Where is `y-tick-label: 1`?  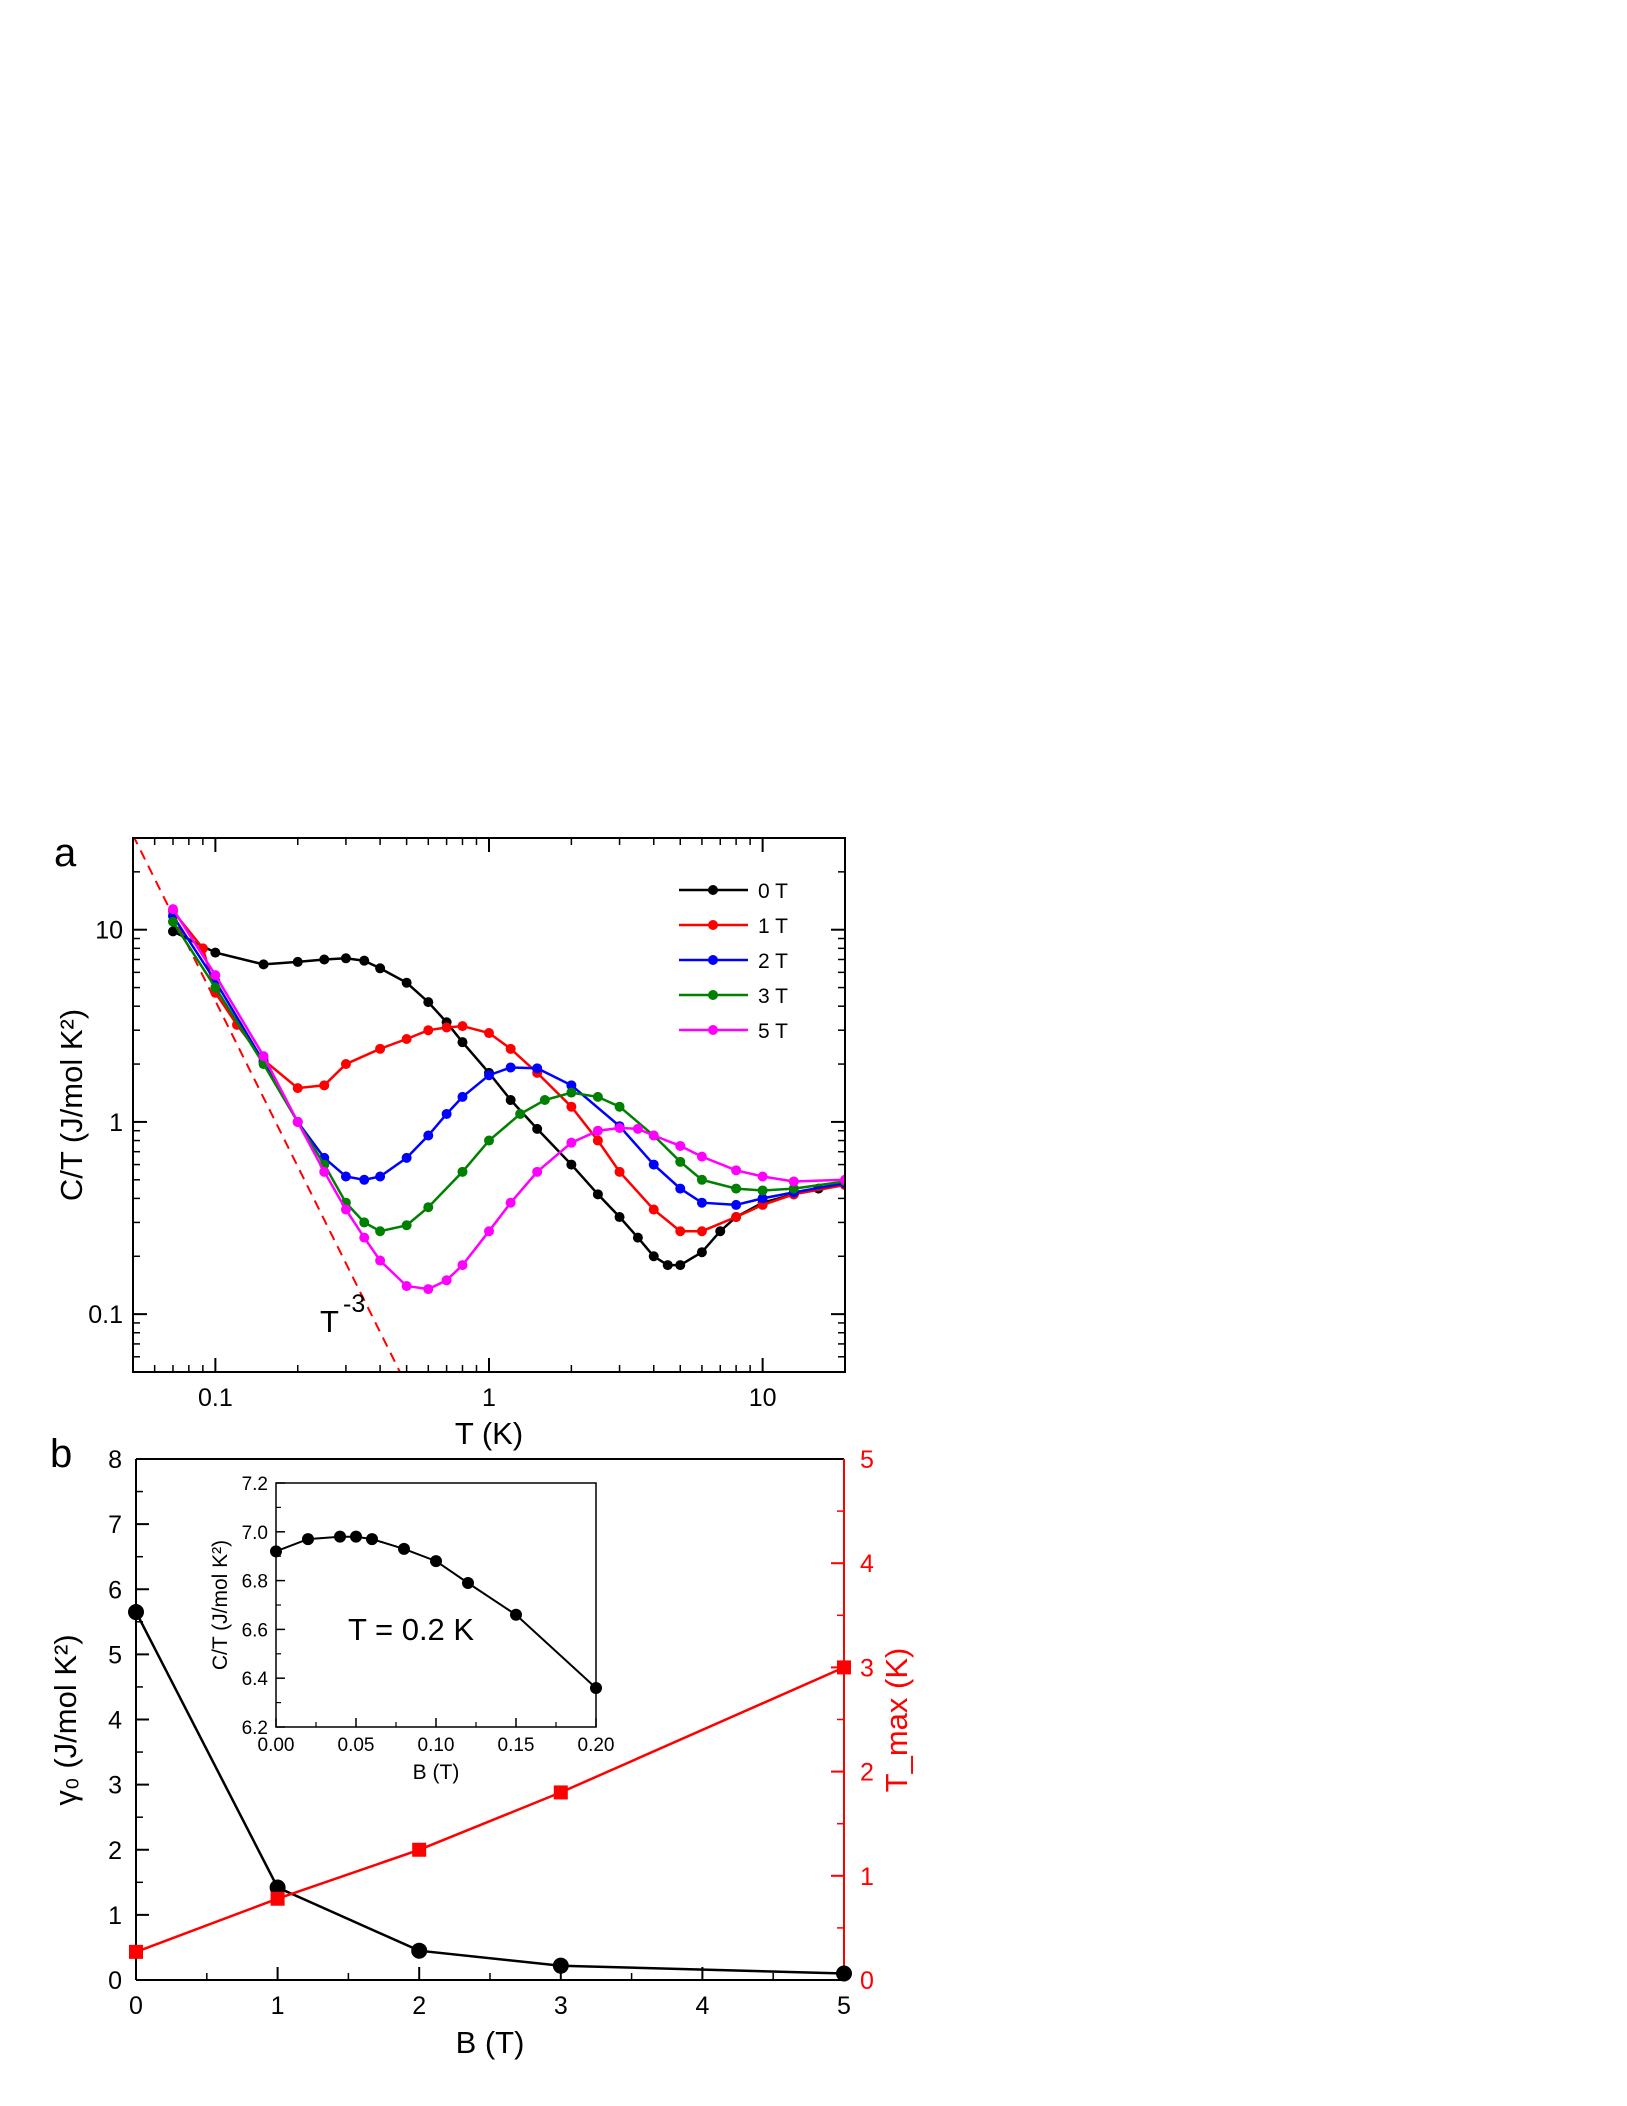 y-tick-label: 1 is located at coordinates (116, 1123).